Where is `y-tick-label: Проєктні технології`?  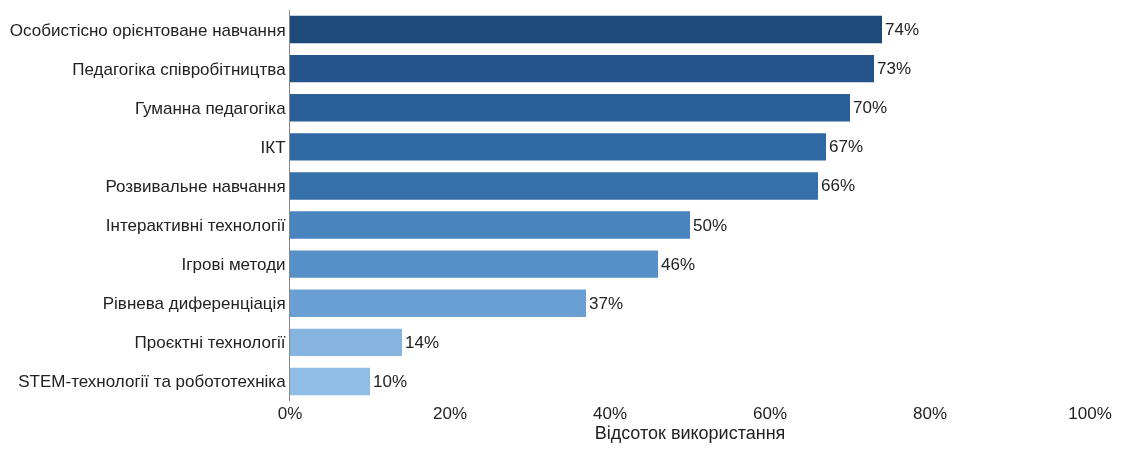 y-tick-label: Проєктні технології is located at coordinates (210, 343).